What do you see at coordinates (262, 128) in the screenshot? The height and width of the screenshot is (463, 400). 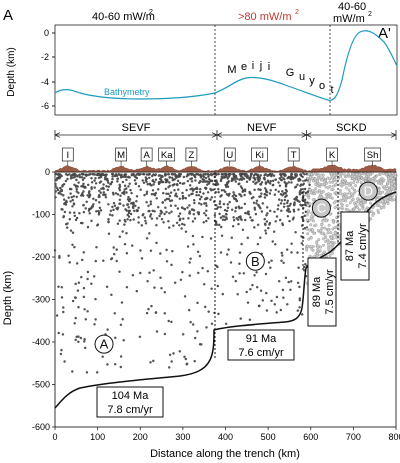 I see `segment-label: NEVF` at bounding box center [262, 128].